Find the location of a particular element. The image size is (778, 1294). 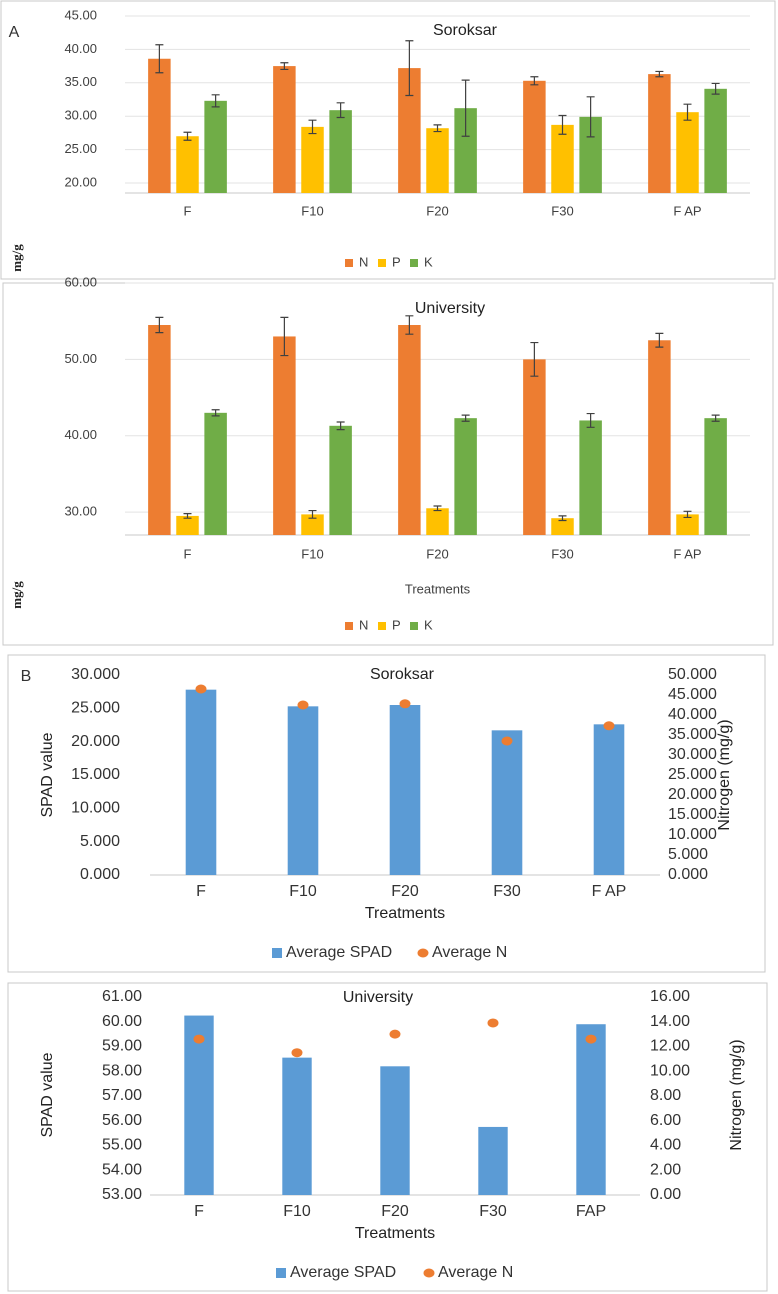

y2-tick-label: 16.00 is located at coordinates (670, 996).